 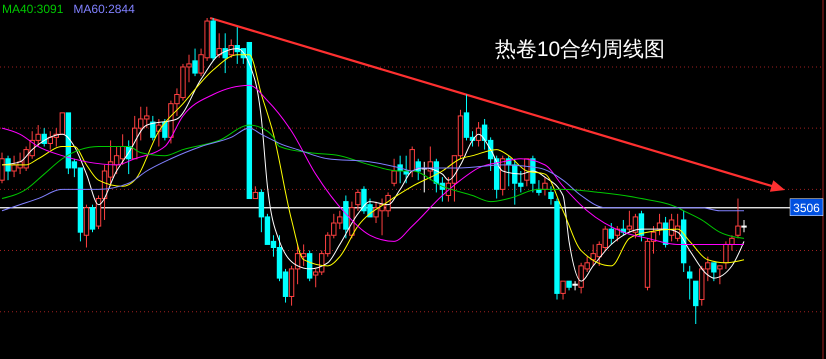 What do you see at coordinates (33, 9) in the screenshot?
I see `text: MA40:3091` at bounding box center [33, 9].